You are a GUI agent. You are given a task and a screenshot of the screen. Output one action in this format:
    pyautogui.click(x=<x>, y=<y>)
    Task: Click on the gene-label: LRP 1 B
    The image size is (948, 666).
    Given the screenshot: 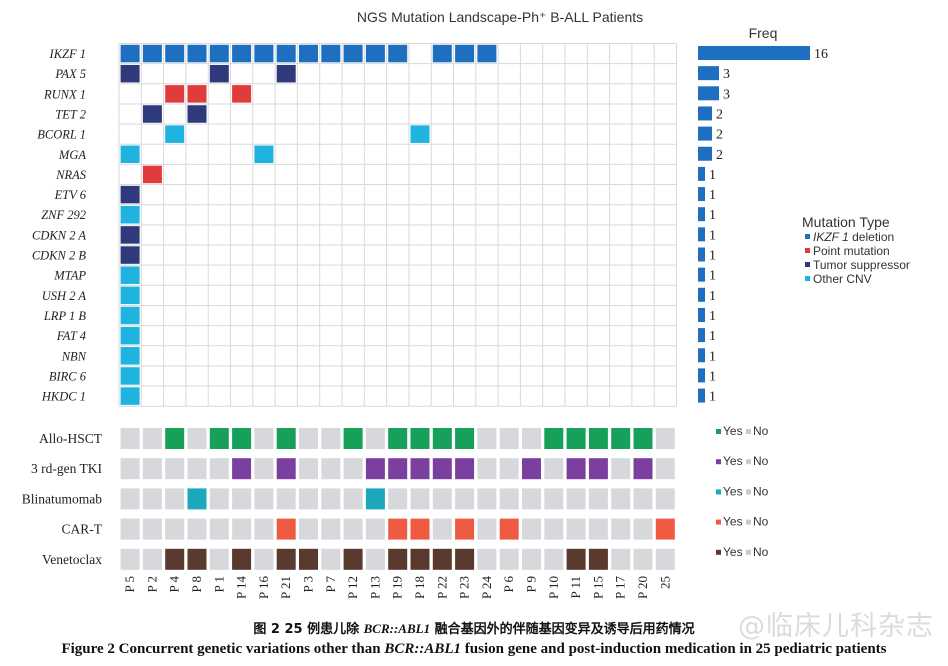 What is the action you would take?
    pyautogui.click(x=64, y=316)
    